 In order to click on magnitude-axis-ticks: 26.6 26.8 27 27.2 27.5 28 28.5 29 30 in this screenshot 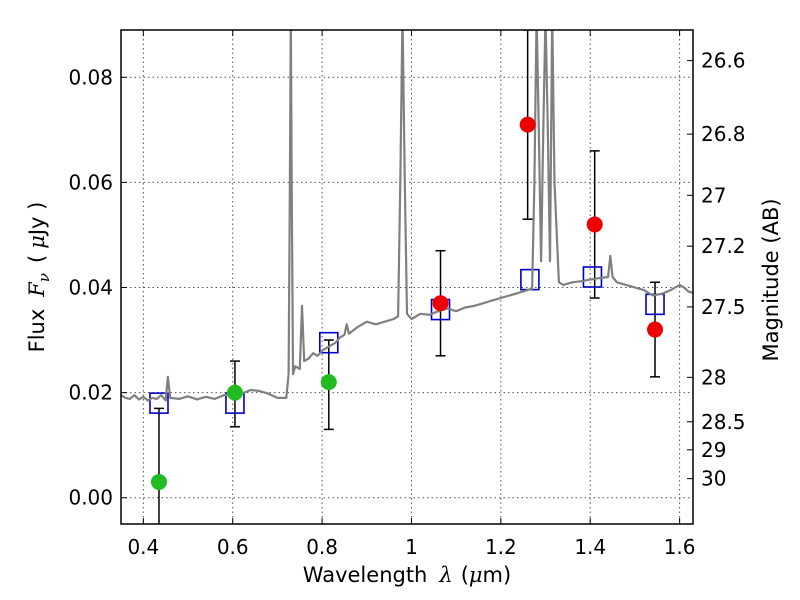, I will do `click(716, 270)`.